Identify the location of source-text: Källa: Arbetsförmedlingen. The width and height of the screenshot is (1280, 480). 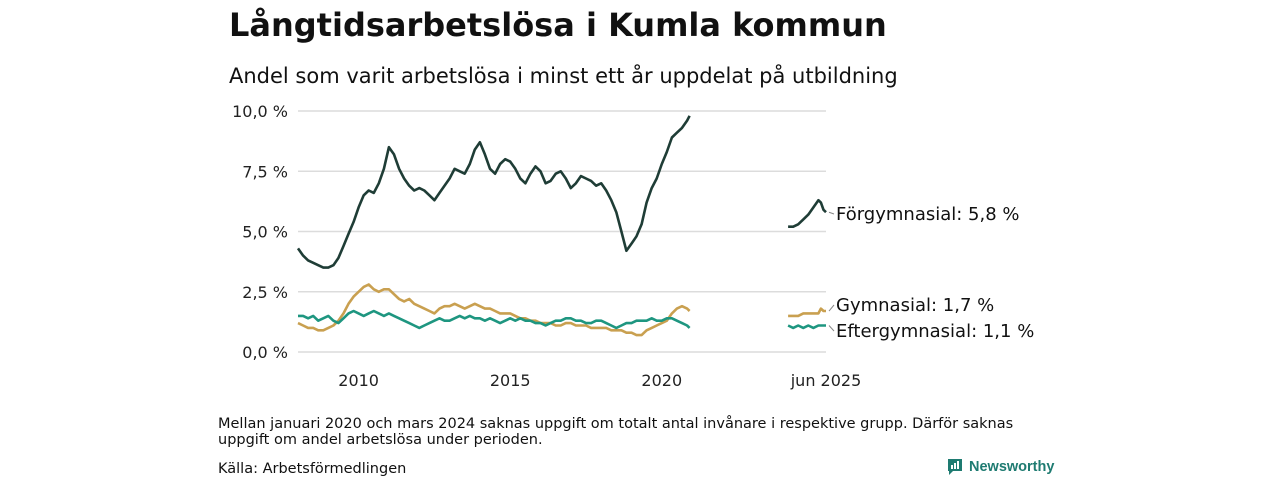
(312, 469).